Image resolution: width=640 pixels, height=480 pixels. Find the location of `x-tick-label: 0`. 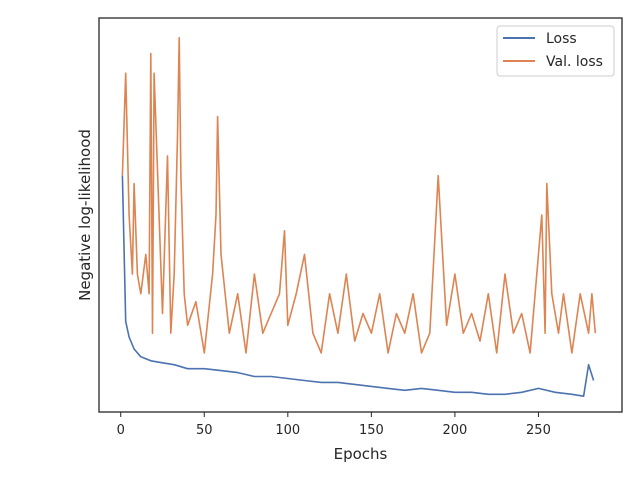

x-tick-label: 0 is located at coordinates (121, 430).